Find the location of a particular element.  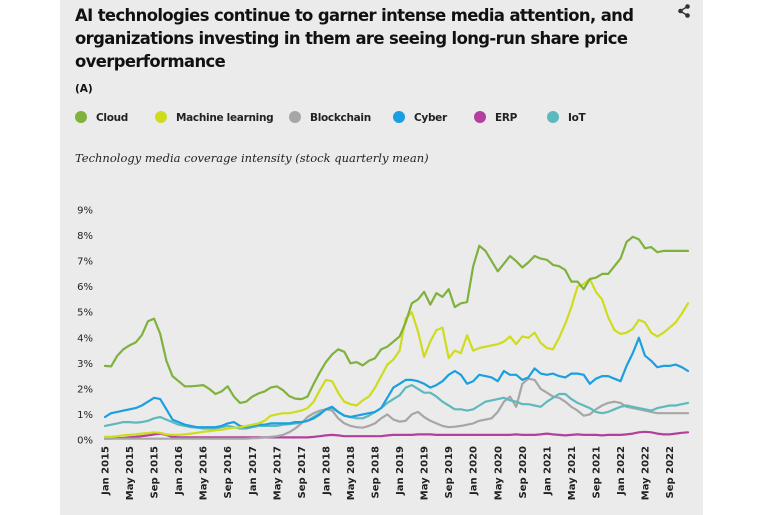

y-tick-label: 3% is located at coordinates (85, 364).